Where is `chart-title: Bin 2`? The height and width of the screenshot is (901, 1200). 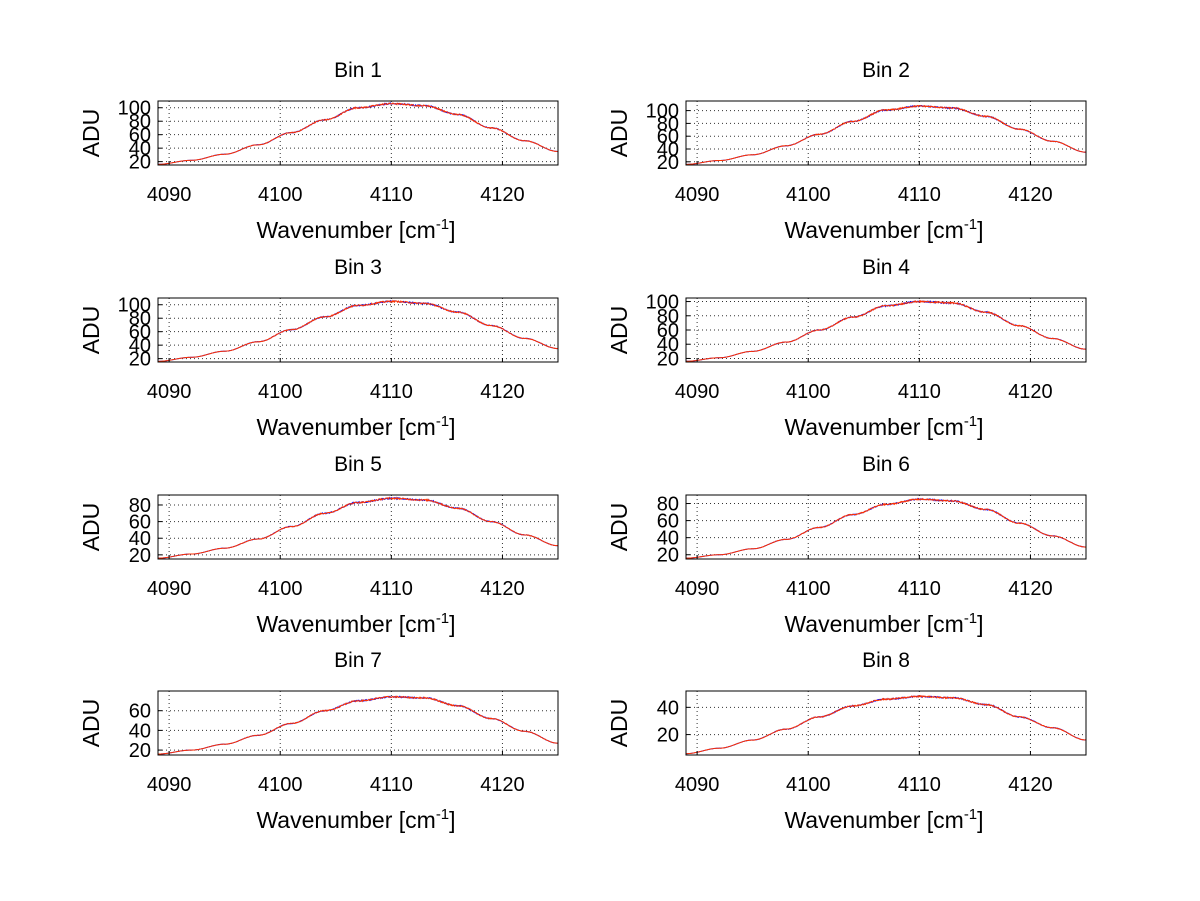 chart-title: Bin 2 is located at coordinates (886, 70).